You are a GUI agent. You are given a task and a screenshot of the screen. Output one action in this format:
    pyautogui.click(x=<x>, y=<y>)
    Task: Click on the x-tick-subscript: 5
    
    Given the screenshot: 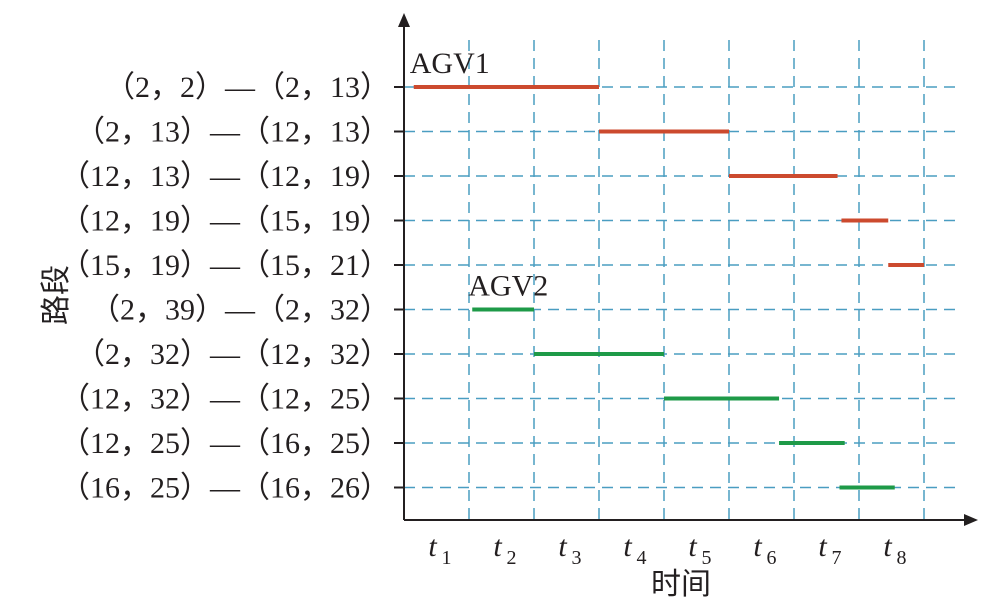 What is the action you would take?
    pyautogui.click(x=707, y=558)
    